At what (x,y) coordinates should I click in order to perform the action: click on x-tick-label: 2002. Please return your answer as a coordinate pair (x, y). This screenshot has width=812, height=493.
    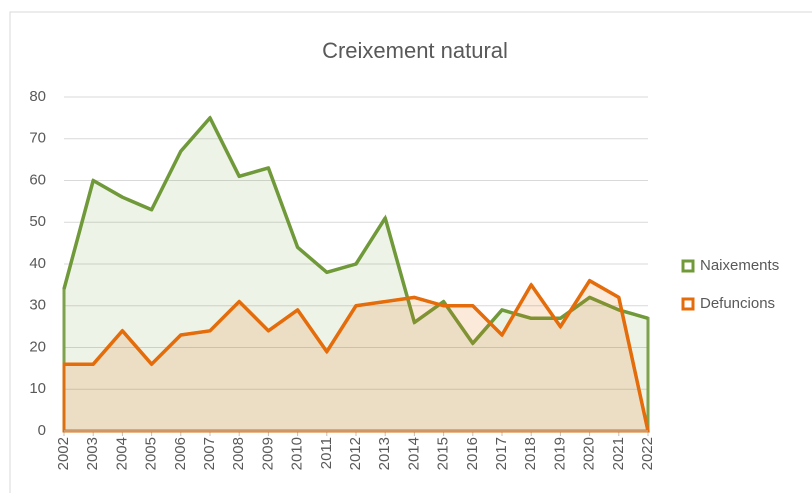
    Looking at the image, I should click on (63, 453).